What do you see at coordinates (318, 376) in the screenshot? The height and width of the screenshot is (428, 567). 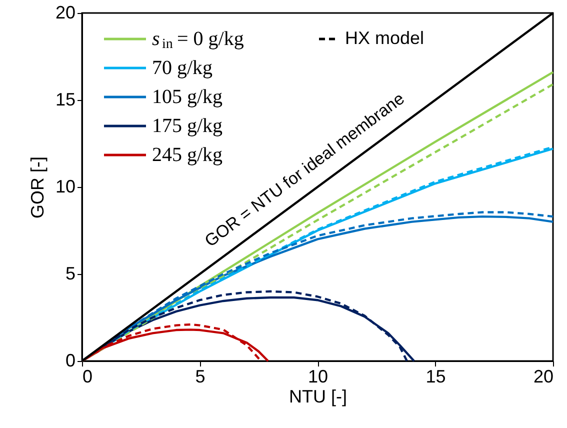 I see `x-tick-label: 10` at bounding box center [318, 376].